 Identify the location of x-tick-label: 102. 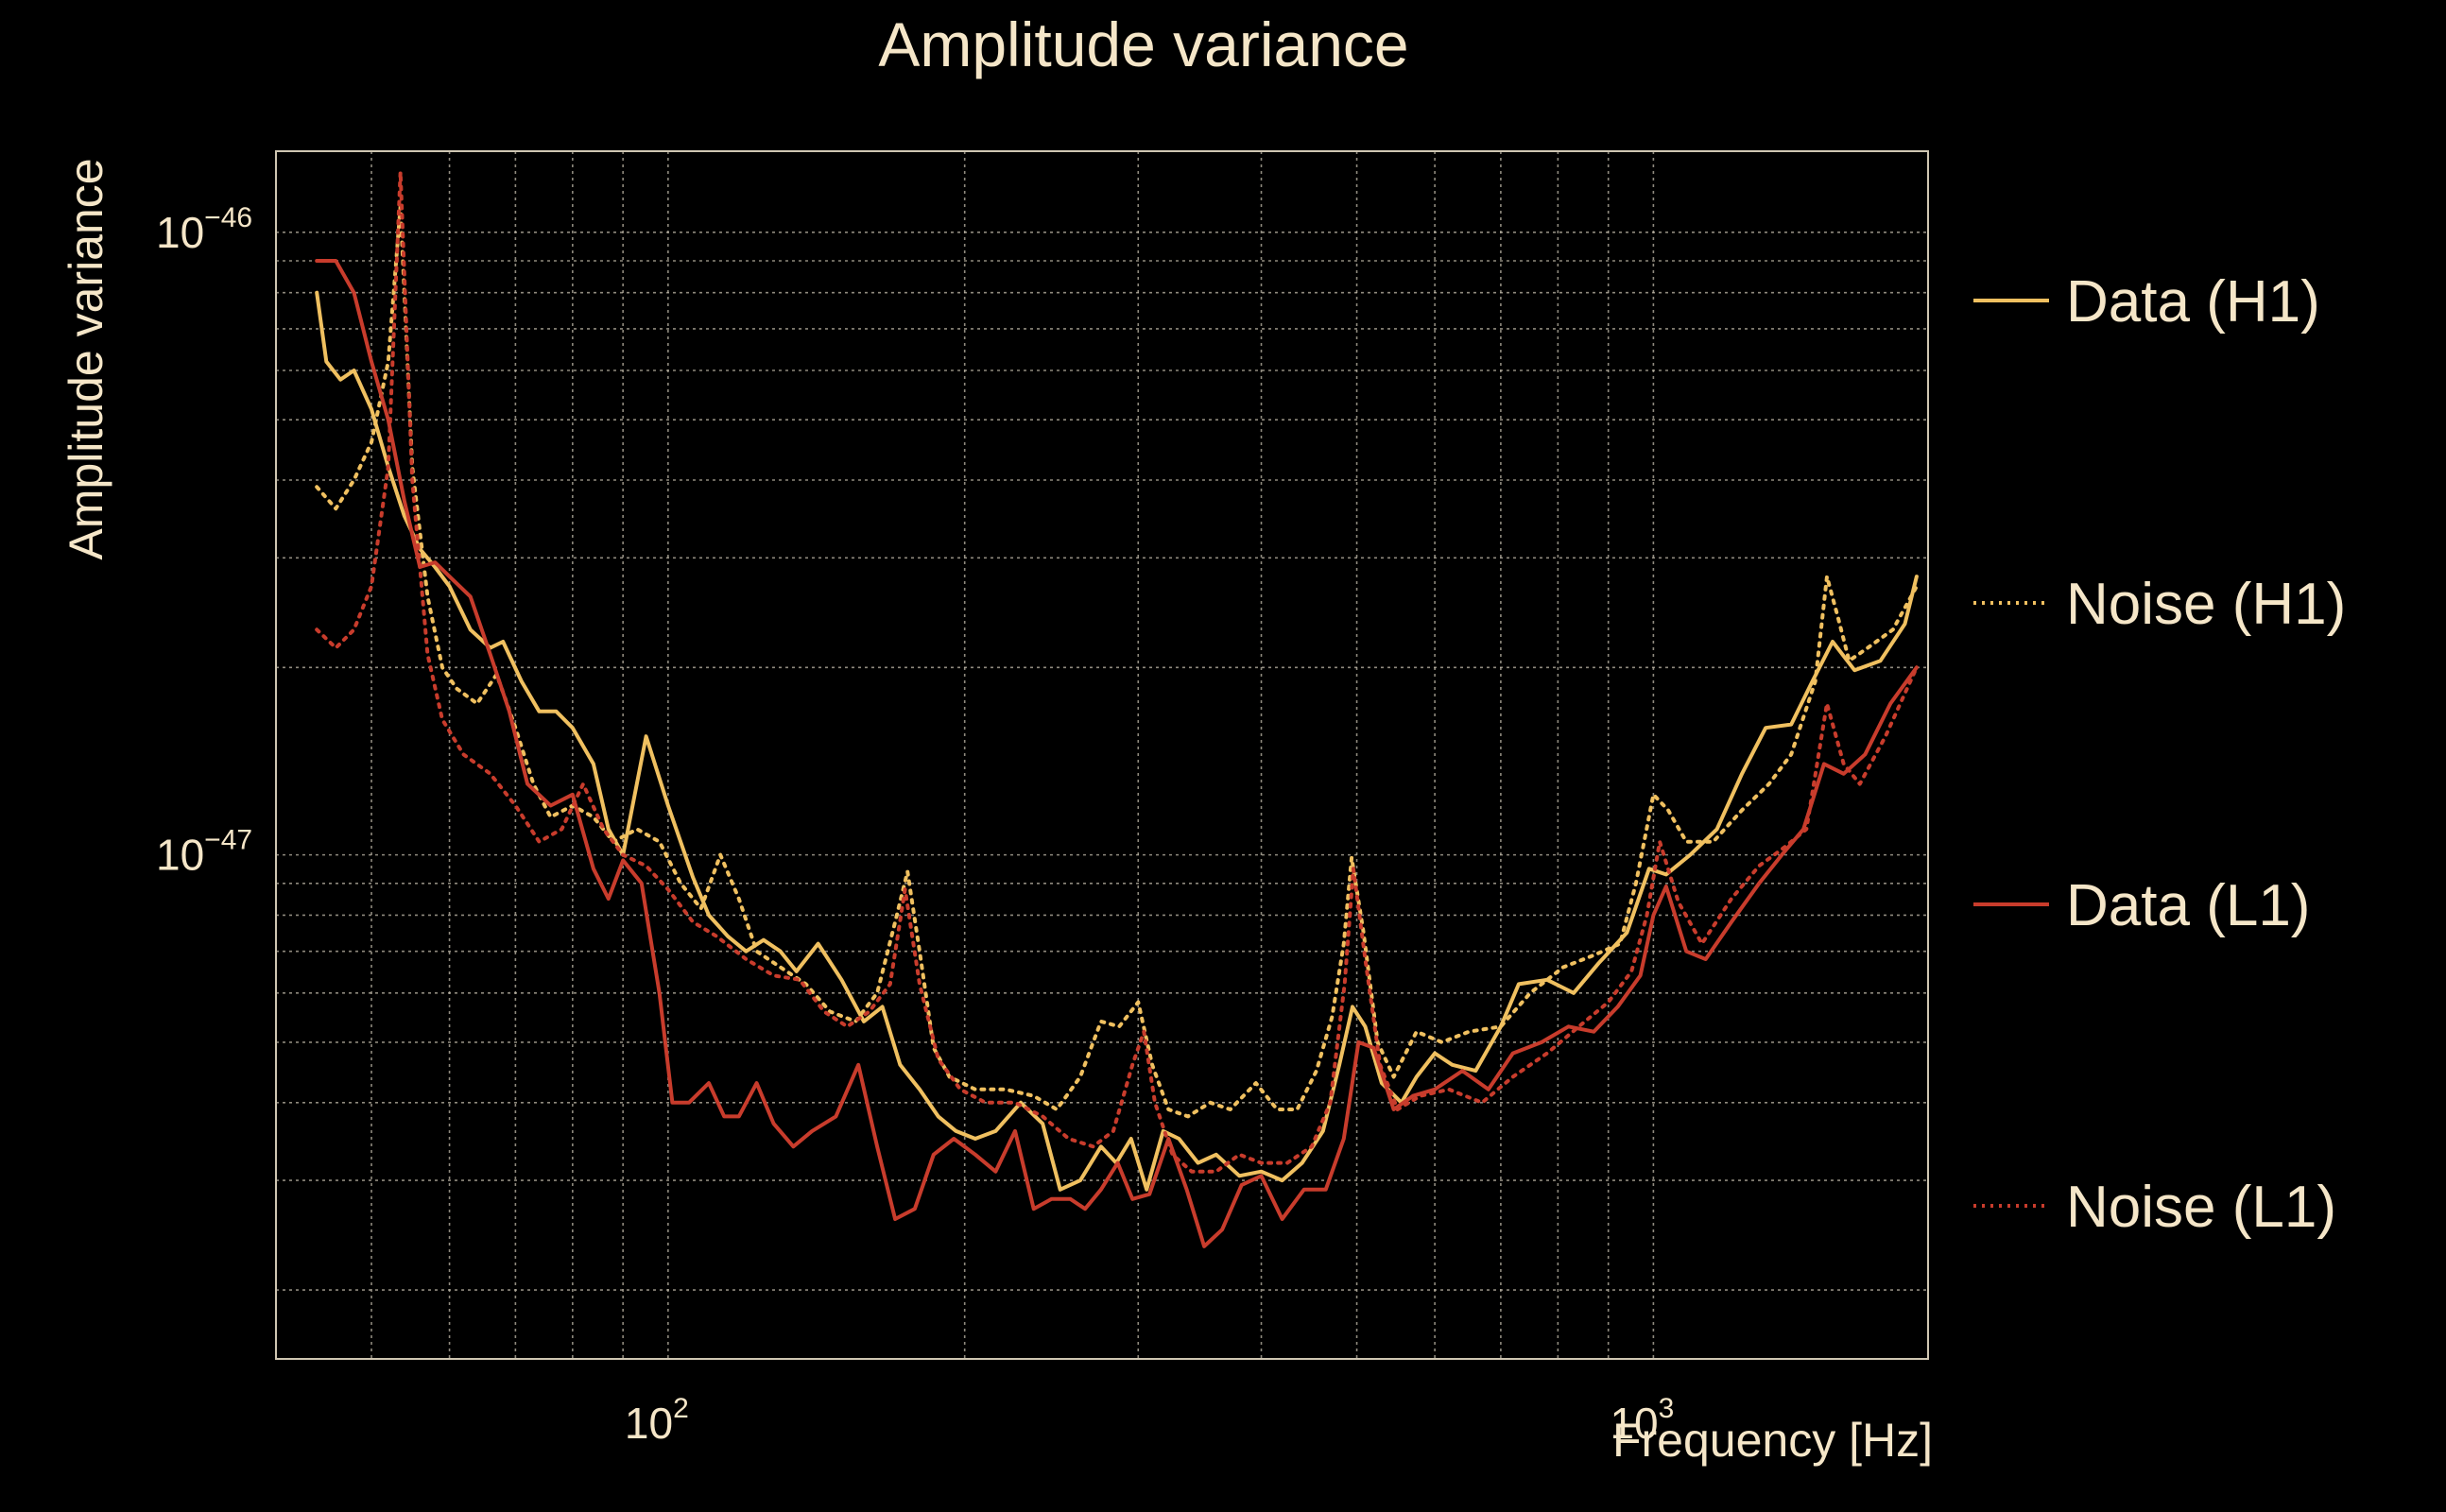
(657, 1420).